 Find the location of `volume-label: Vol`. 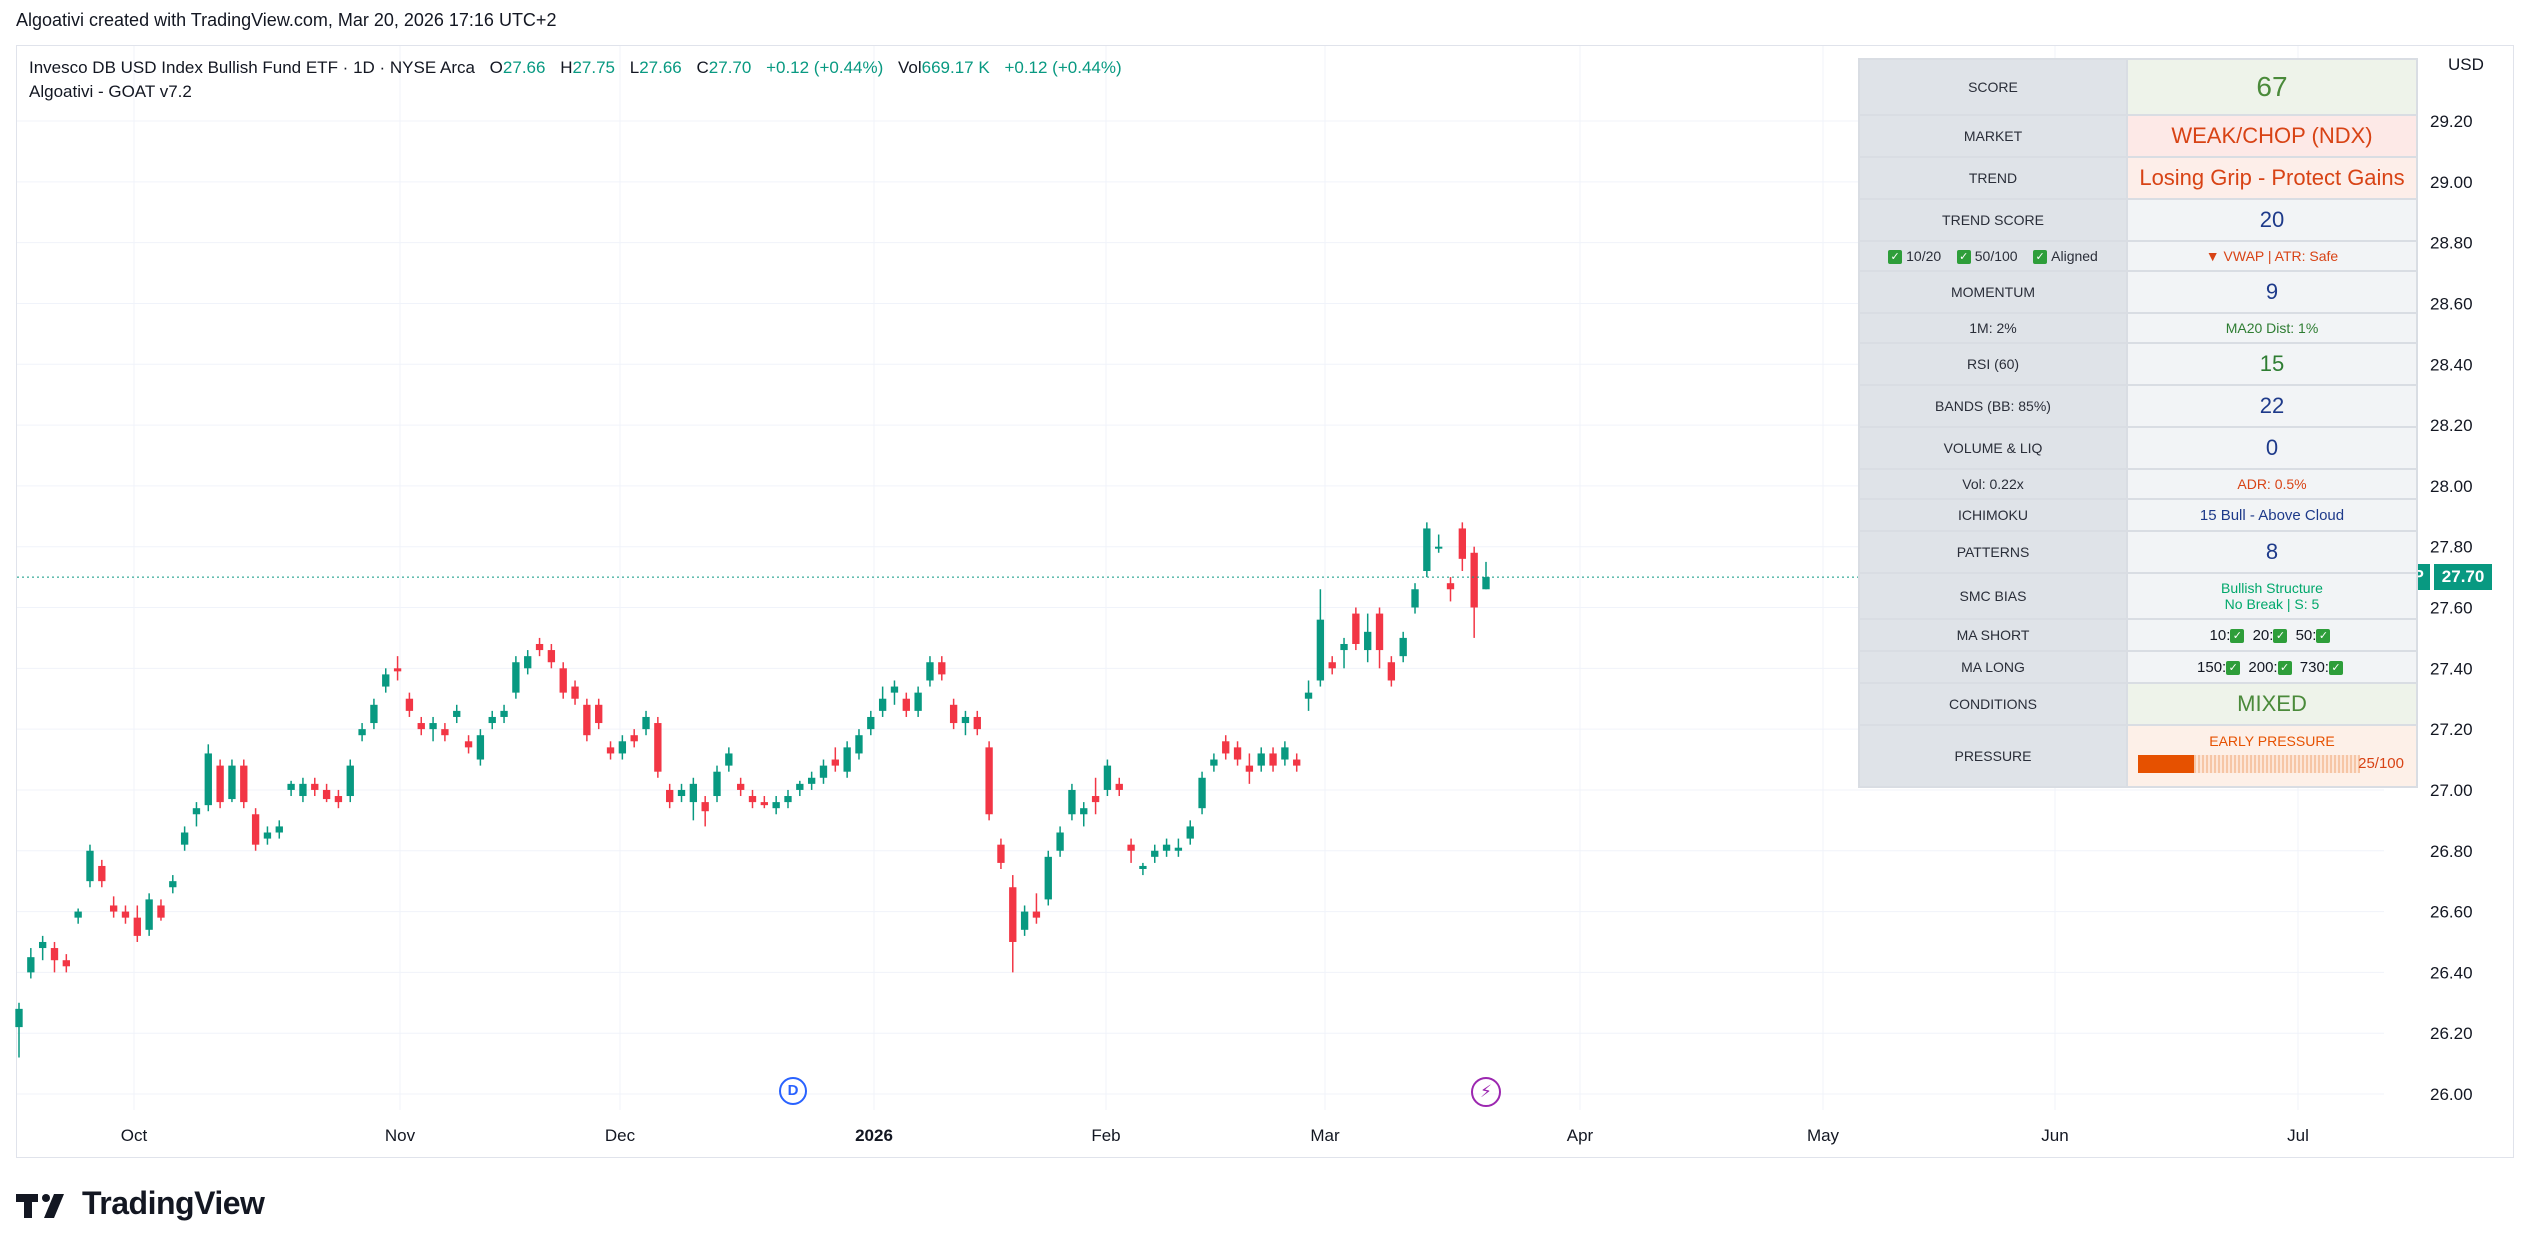

volume-label: Vol is located at coordinates (910, 67).